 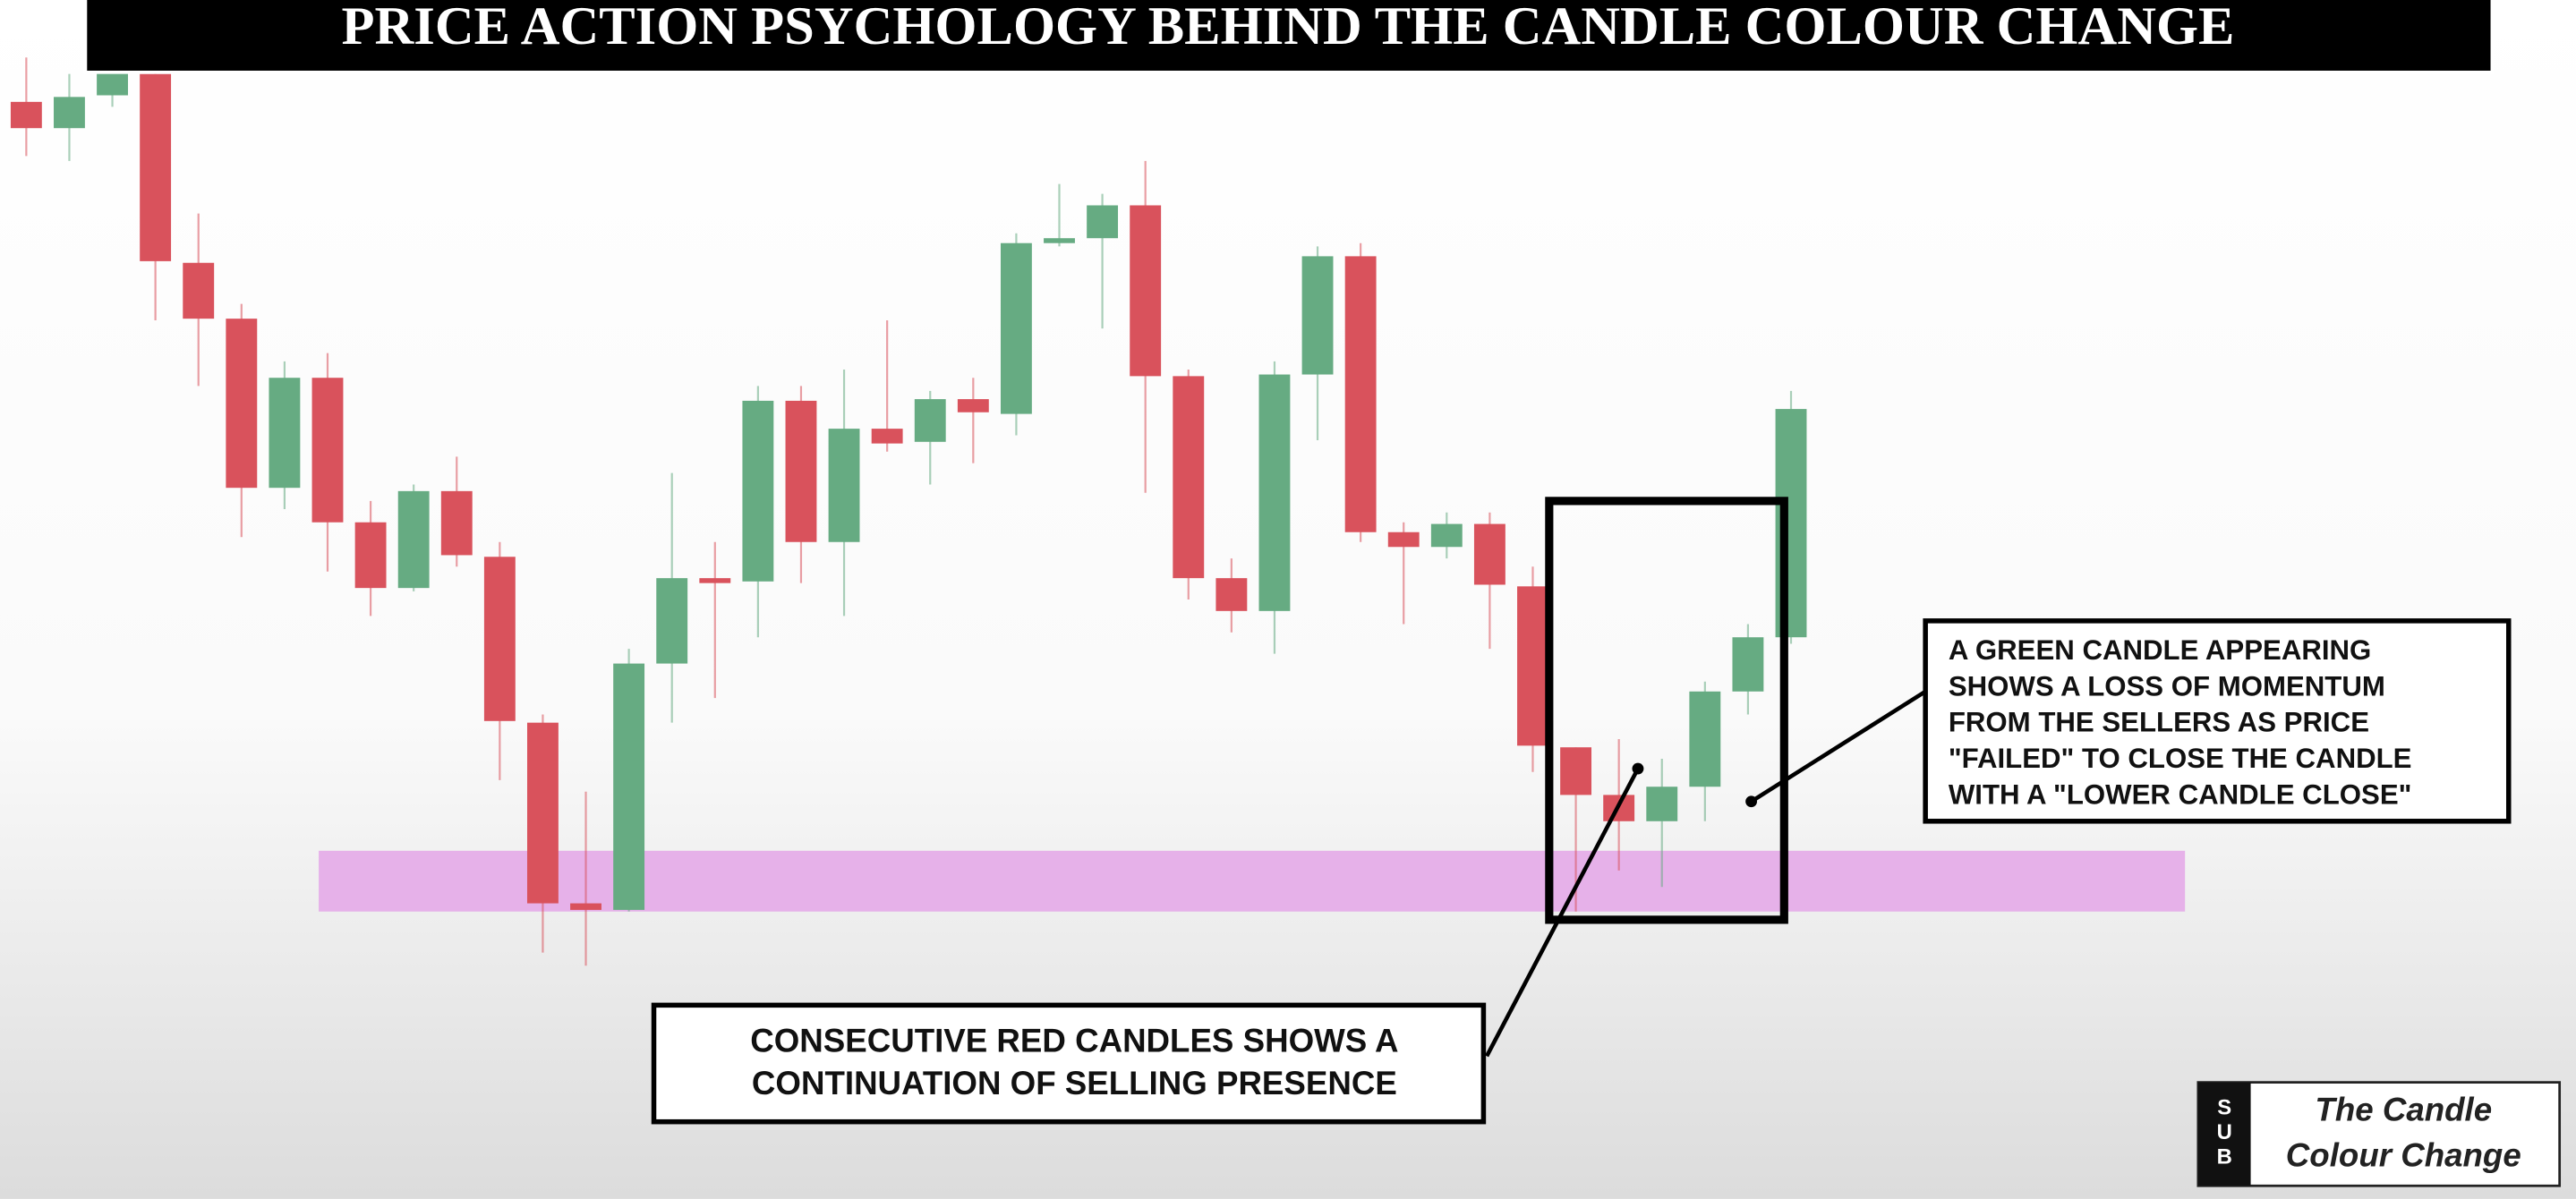 What do you see at coordinates (1074, 1040) in the screenshot?
I see `annotation-text: CONSECUTIVE RED CANDLES SHOWS A` at bounding box center [1074, 1040].